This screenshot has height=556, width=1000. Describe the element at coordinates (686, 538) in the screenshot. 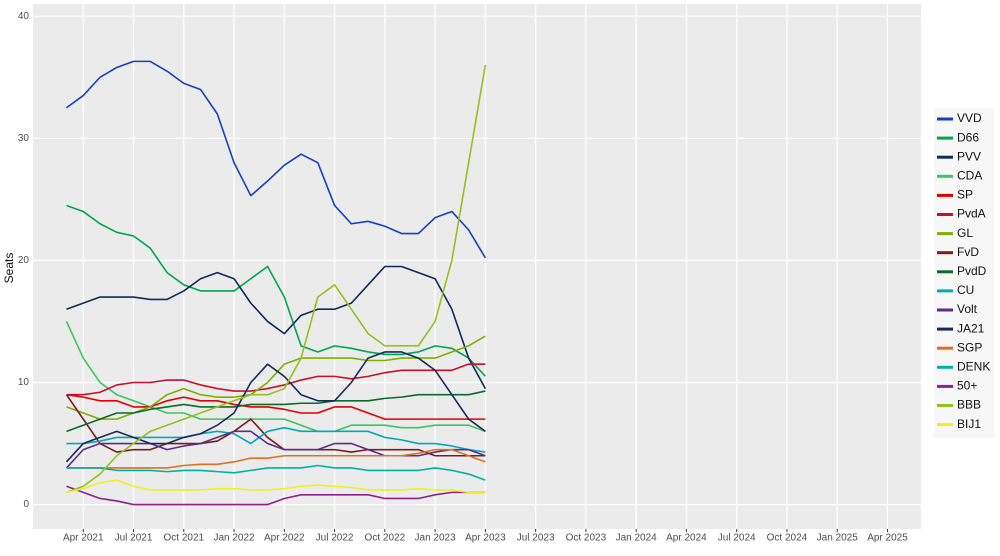

I see `x-tick-label: Apr 2024` at that location.